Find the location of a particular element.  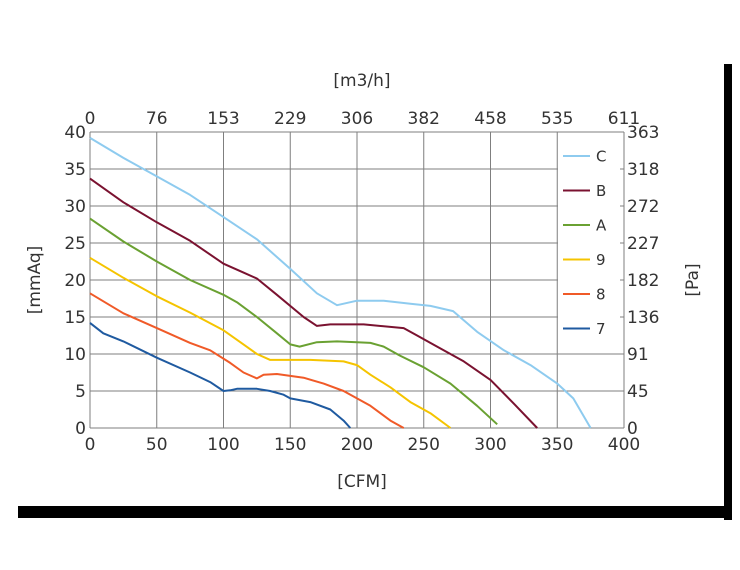

y-tick-label-right: 182 is located at coordinates (643, 281).